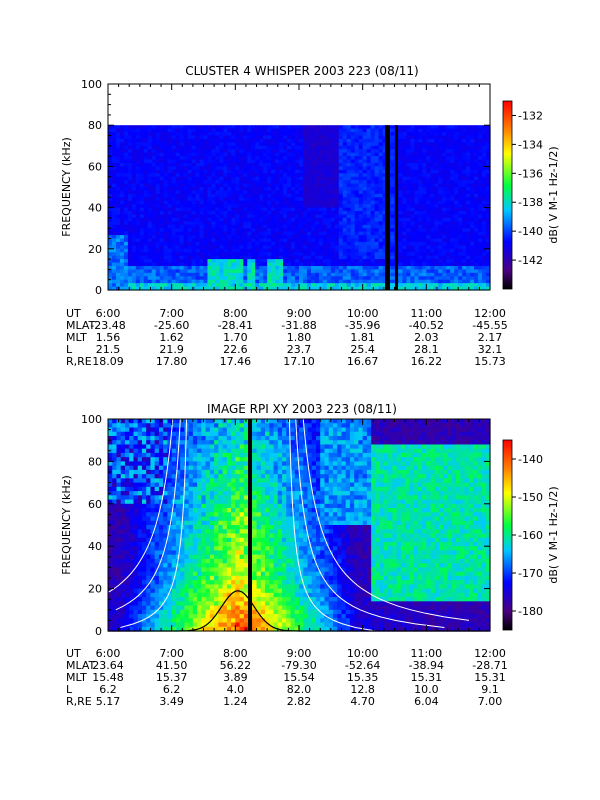 Image resolution: width=600 pixels, height=800 pixels. I want to click on ephemeris-value: -23.48, so click(107, 325).